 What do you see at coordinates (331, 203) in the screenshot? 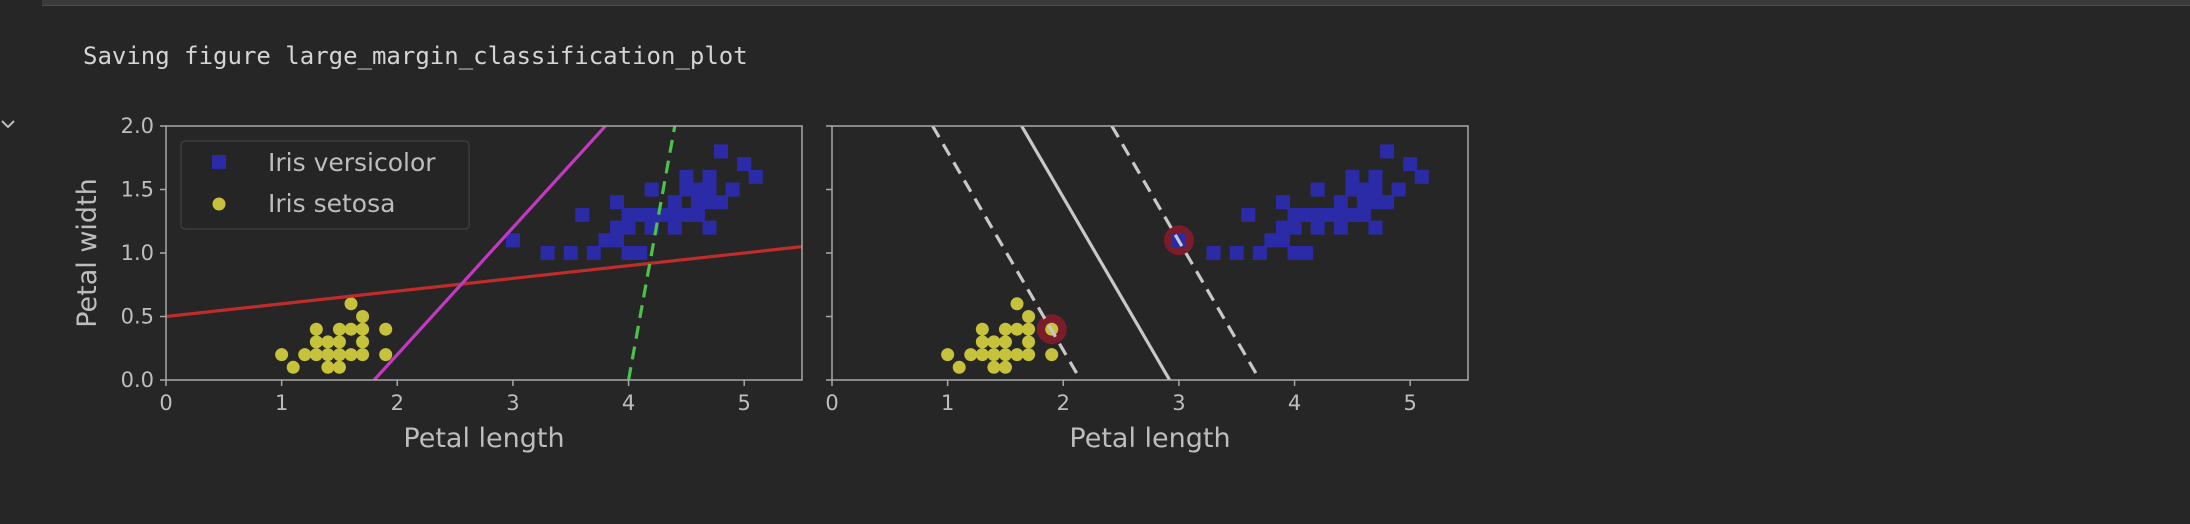
I see `legend-label-setosa: Iris setosa` at bounding box center [331, 203].